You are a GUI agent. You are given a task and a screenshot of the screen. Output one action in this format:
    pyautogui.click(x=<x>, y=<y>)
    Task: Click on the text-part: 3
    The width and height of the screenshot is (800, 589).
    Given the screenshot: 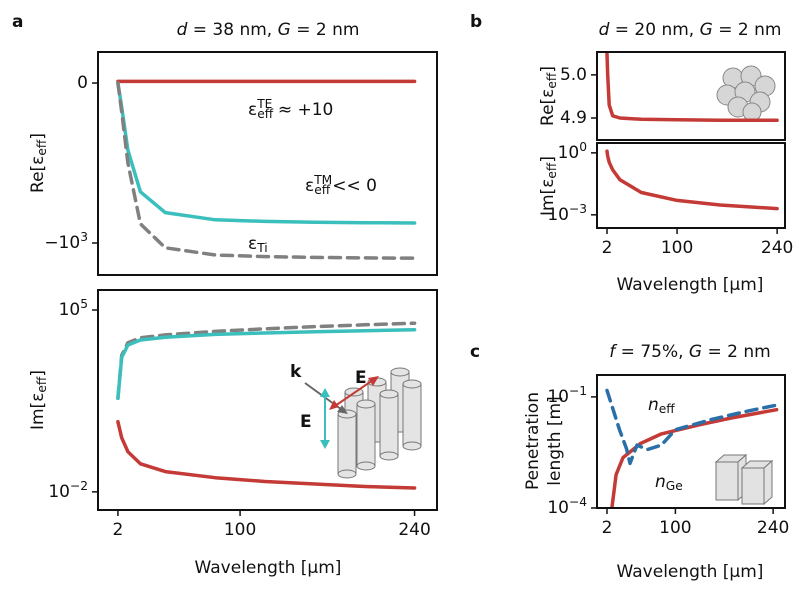 What is the action you would take?
    pyautogui.click(x=84, y=237)
    